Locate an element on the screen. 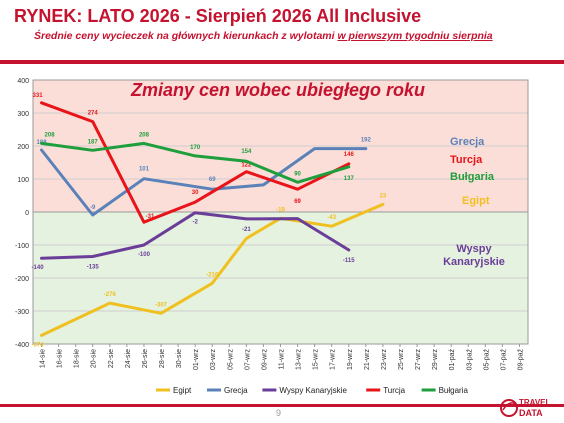 Image resolution: width=564 pixels, height=423 pixels. data-label: 170 is located at coordinates (195, 148).